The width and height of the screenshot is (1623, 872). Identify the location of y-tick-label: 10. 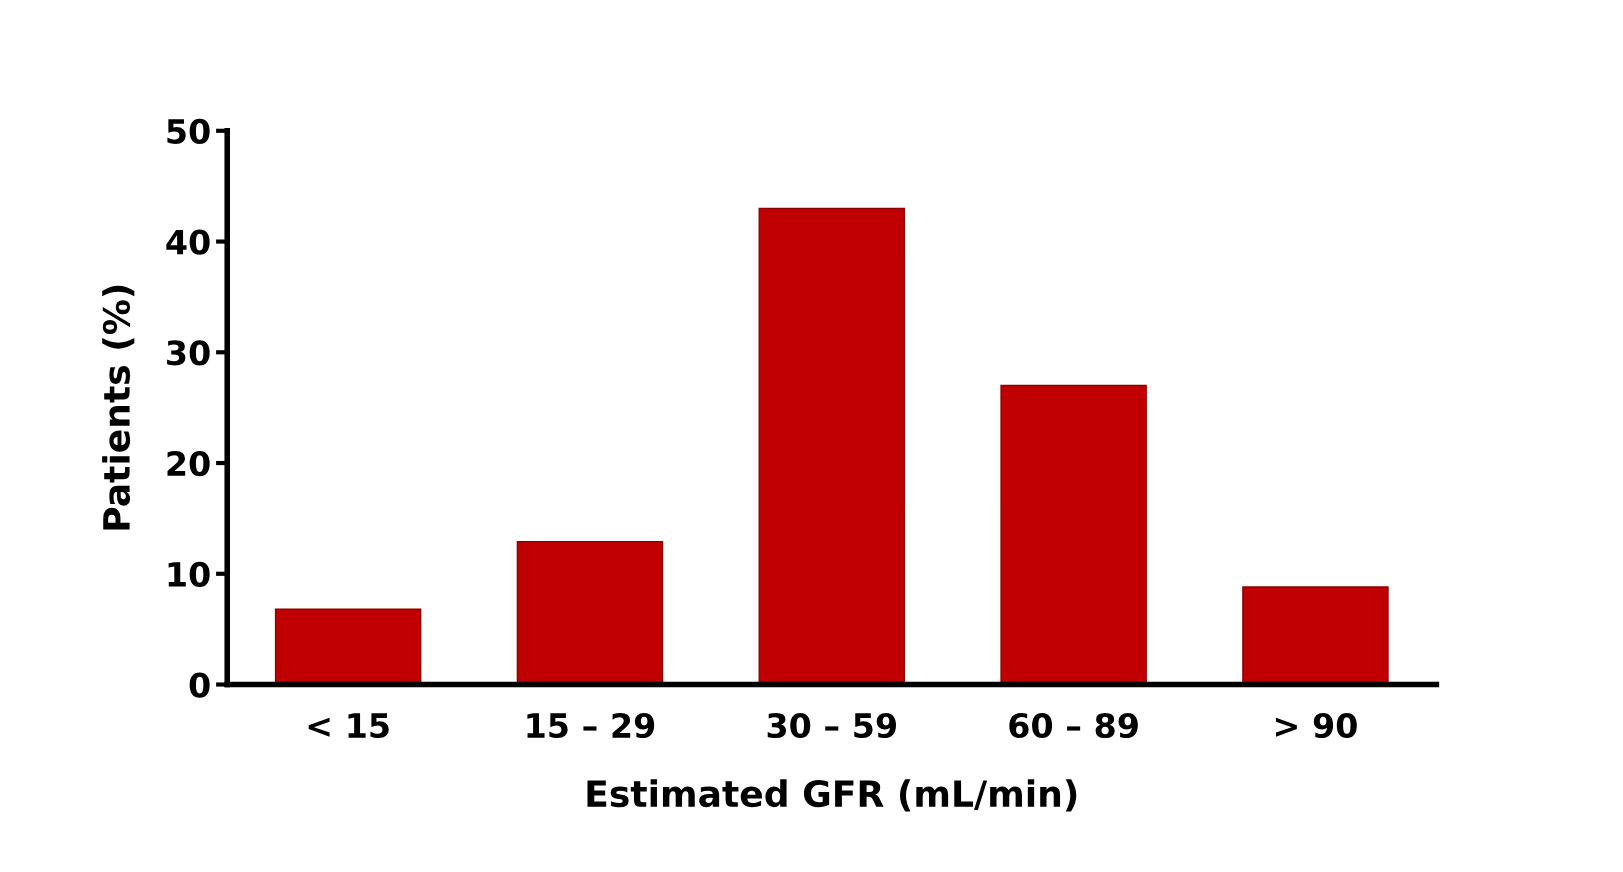
(189, 574).